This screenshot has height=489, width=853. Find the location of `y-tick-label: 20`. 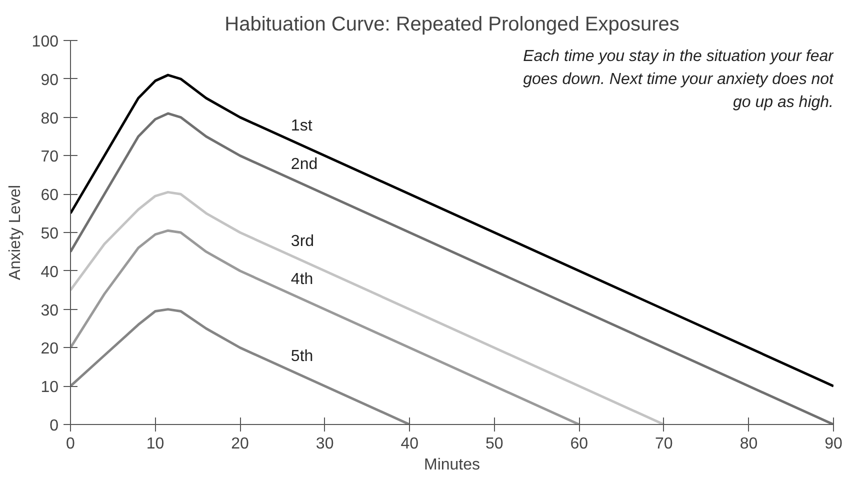

y-tick-label: 20 is located at coordinates (49, 349).